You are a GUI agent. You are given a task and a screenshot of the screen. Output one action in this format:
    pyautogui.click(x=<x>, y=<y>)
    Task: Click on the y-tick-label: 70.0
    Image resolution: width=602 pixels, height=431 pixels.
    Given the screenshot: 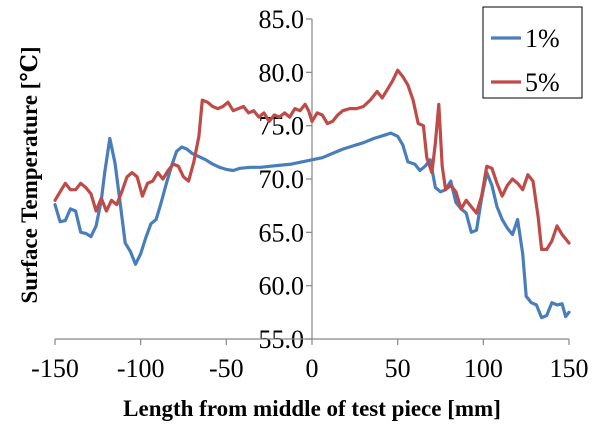 What is the action you would take?
    pyautogui.click(x=282, y=179)
    